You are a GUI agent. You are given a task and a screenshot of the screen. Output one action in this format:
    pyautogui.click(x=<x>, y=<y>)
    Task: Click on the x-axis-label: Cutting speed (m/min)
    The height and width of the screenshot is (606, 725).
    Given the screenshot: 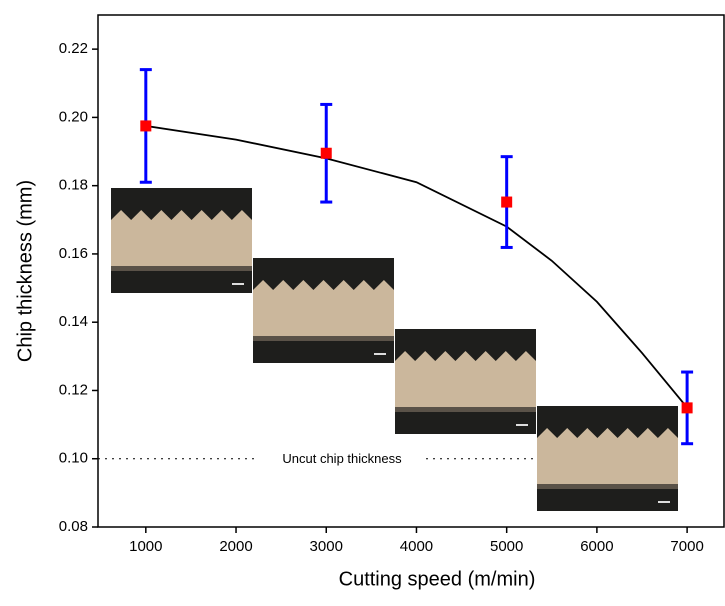 What is the action you would take?
    pyautogui.click(x=437, y=579)
    